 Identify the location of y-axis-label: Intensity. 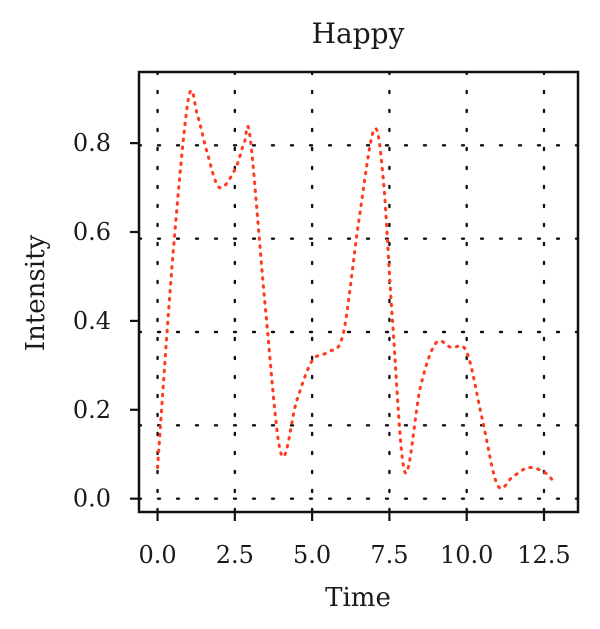
(36, 292).